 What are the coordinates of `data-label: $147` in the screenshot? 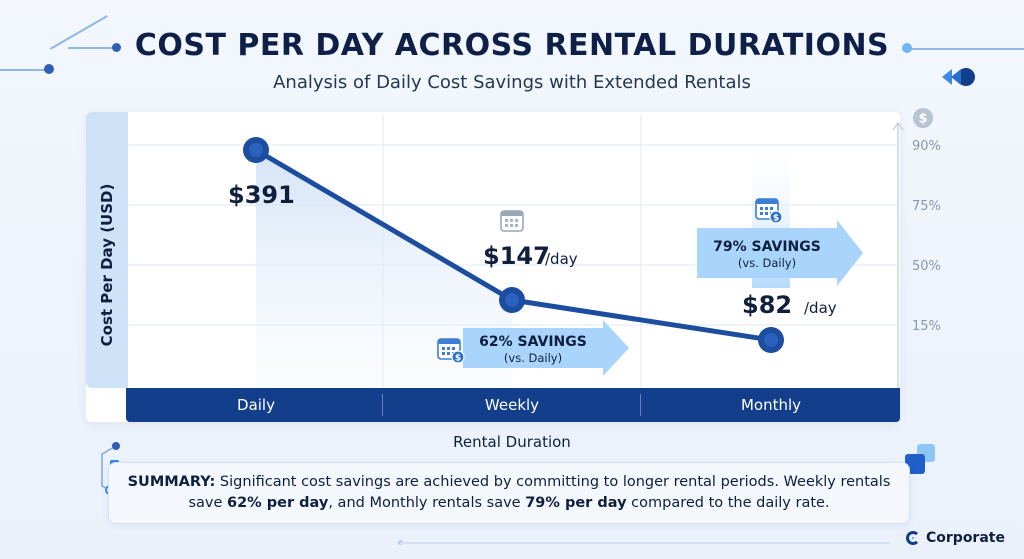 It's located at (516, 256).